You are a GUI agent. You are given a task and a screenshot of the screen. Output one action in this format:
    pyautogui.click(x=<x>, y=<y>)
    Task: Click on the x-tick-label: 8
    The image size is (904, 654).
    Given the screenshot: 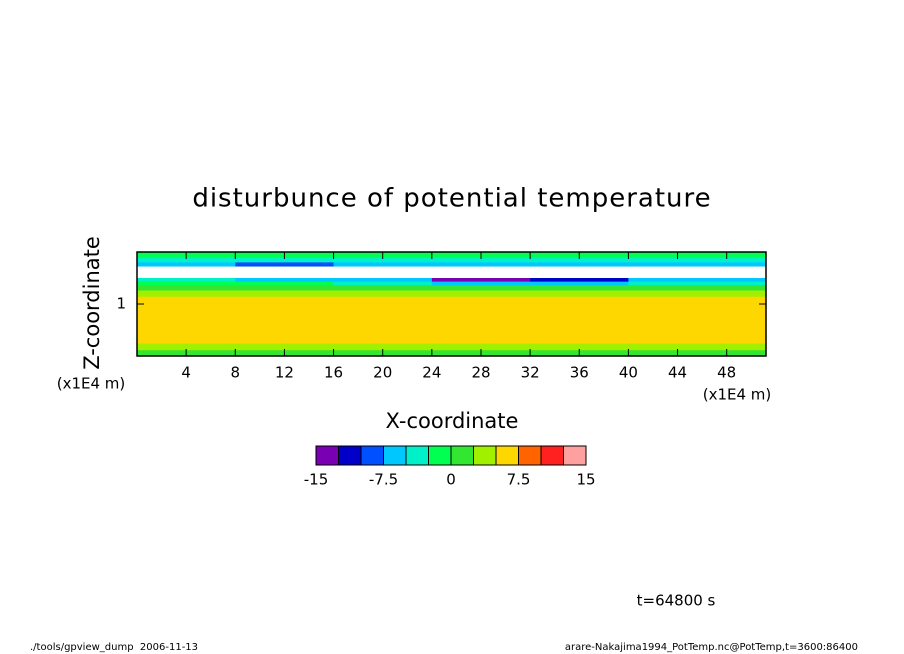 What is the action you would take?
    pyautogui.click(x=236, y=373)
    